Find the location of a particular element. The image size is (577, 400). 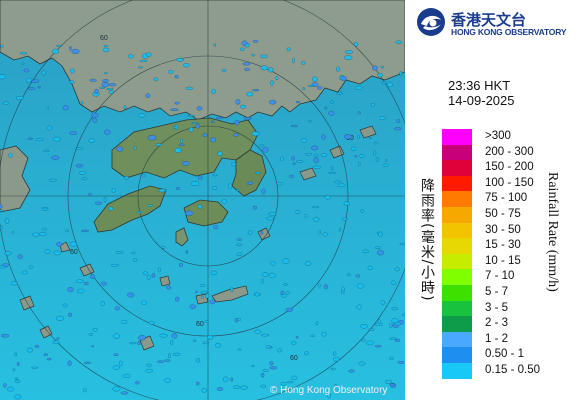

legend-label: 5 - 7 is located at coordinates (497, 291).